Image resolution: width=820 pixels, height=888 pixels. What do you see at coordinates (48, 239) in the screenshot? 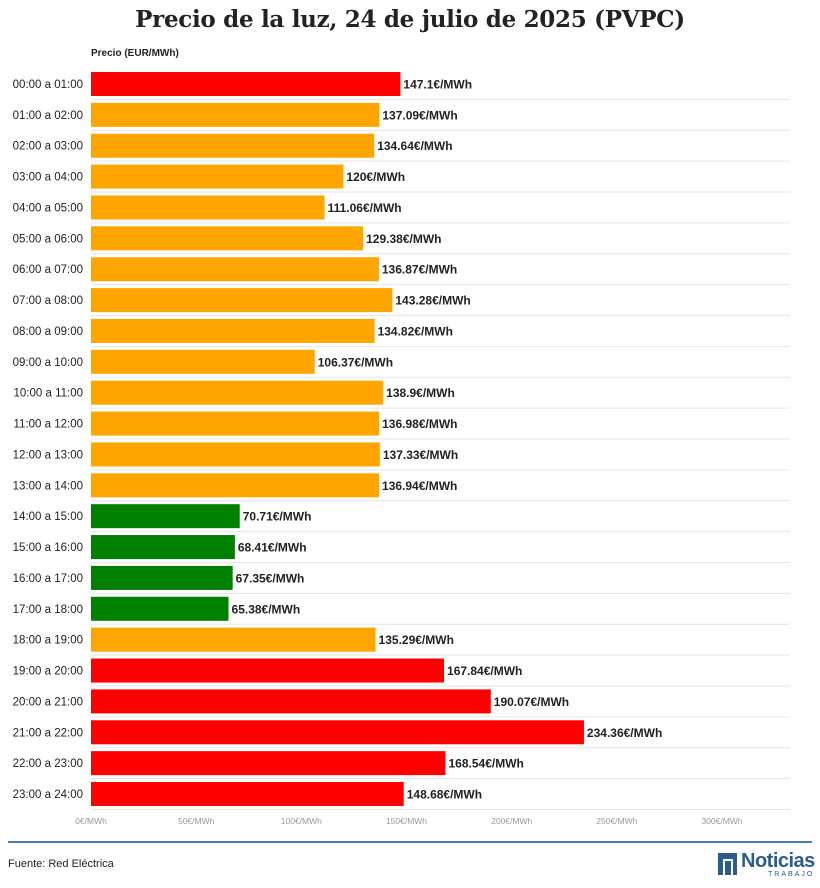
I see `category-label: 05:00 a 06:00` at bounding box center [48, 239].